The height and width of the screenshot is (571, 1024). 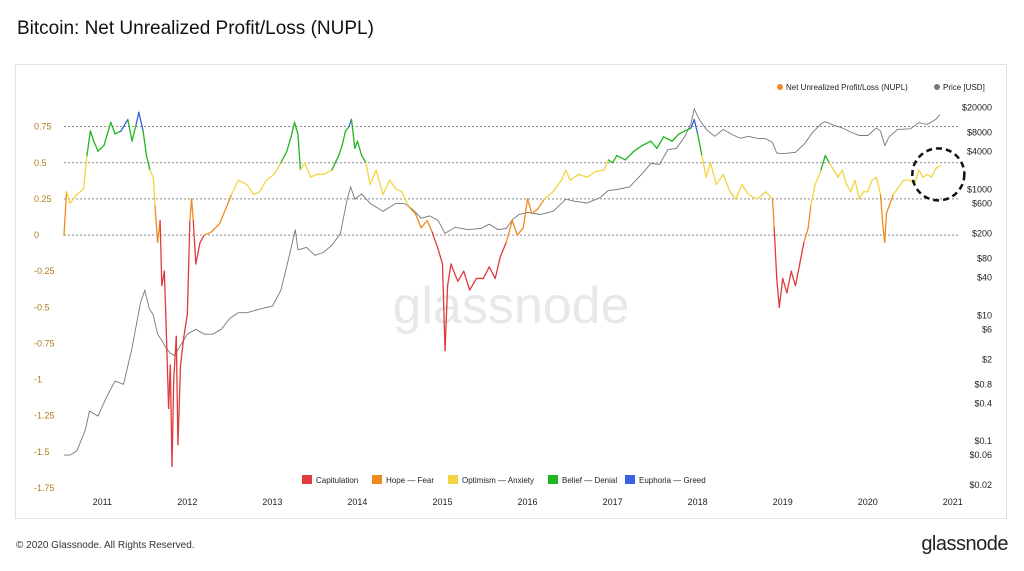 I want to click on y-left-tick-label: -0.25, so click(x=44, y=271).